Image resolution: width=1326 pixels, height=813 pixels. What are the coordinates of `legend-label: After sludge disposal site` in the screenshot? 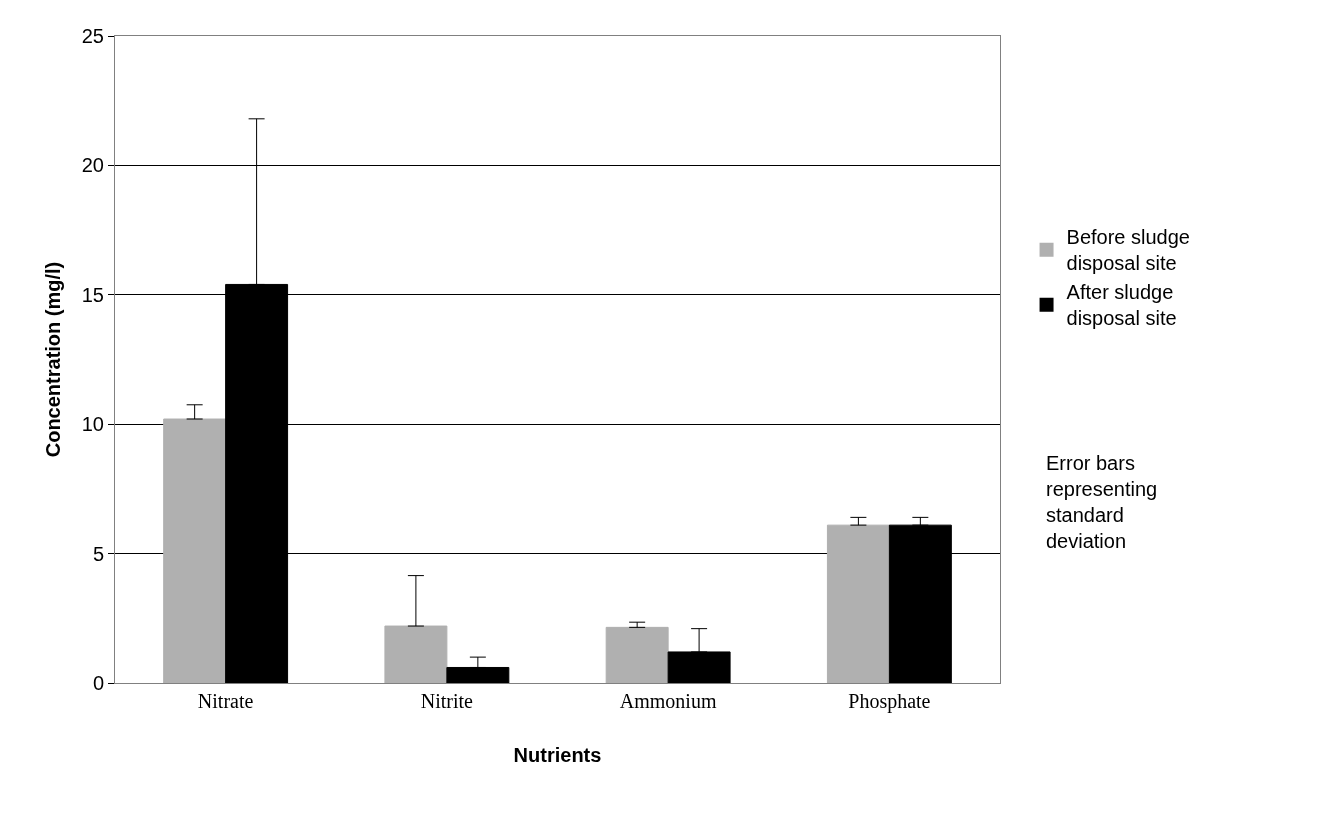 It's located at (1121, 305).